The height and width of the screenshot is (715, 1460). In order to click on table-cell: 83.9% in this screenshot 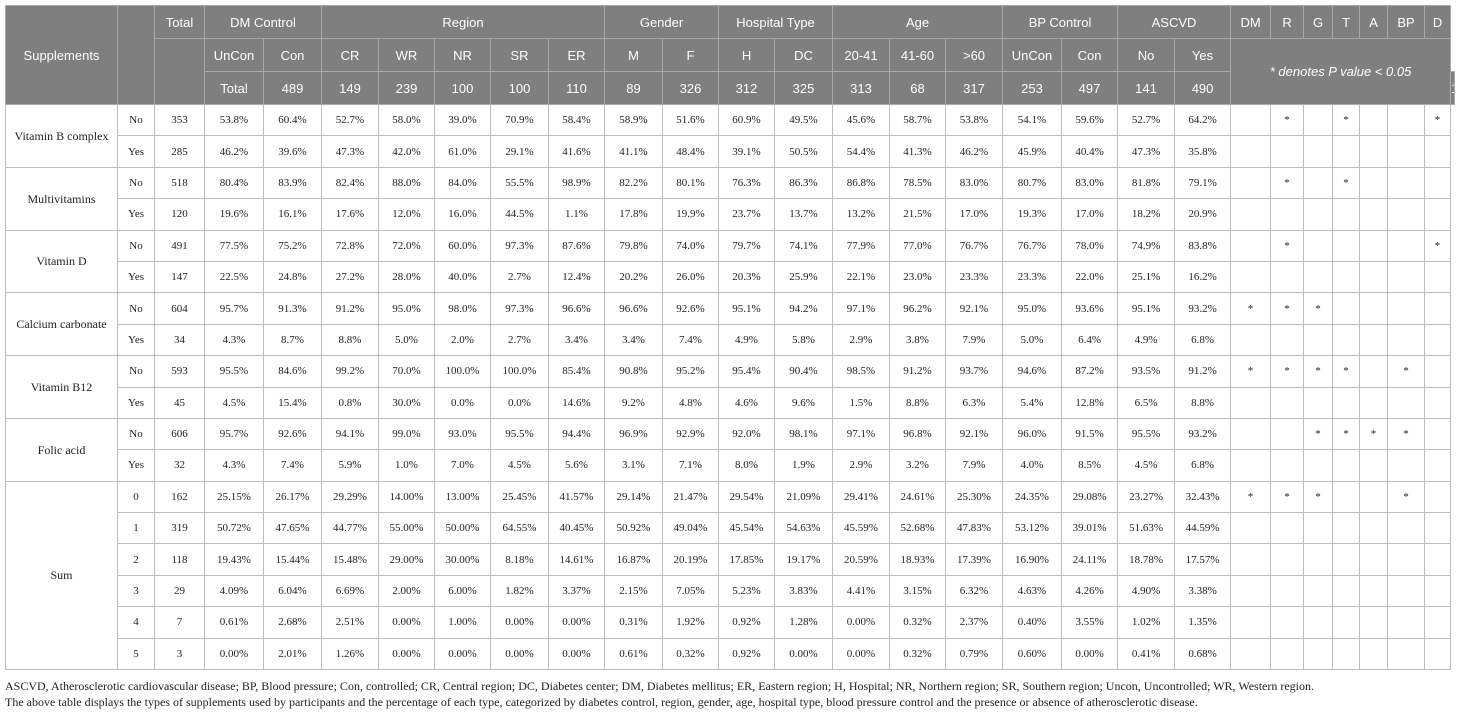, I will do `click(292, 183)`.